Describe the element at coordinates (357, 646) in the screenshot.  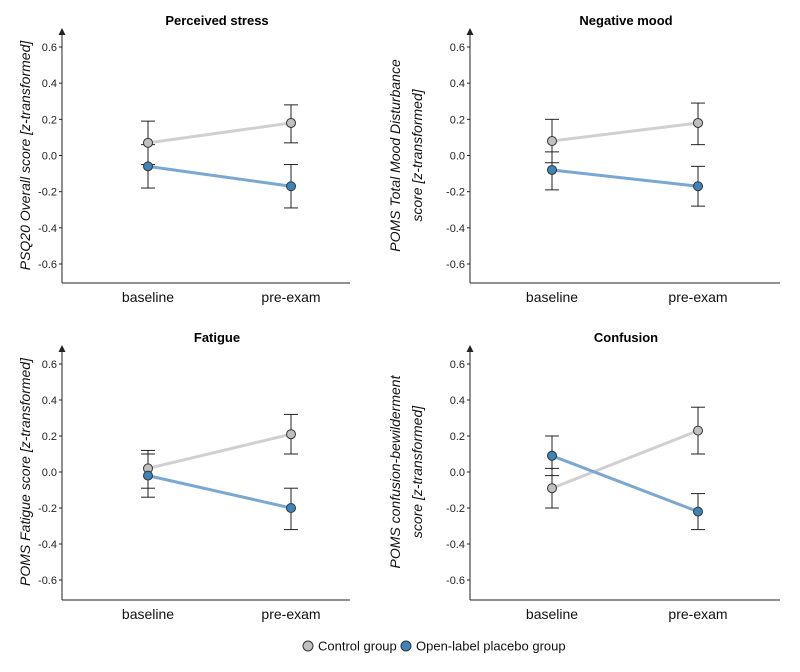
I see `legend-label-control: Control group` at that location.